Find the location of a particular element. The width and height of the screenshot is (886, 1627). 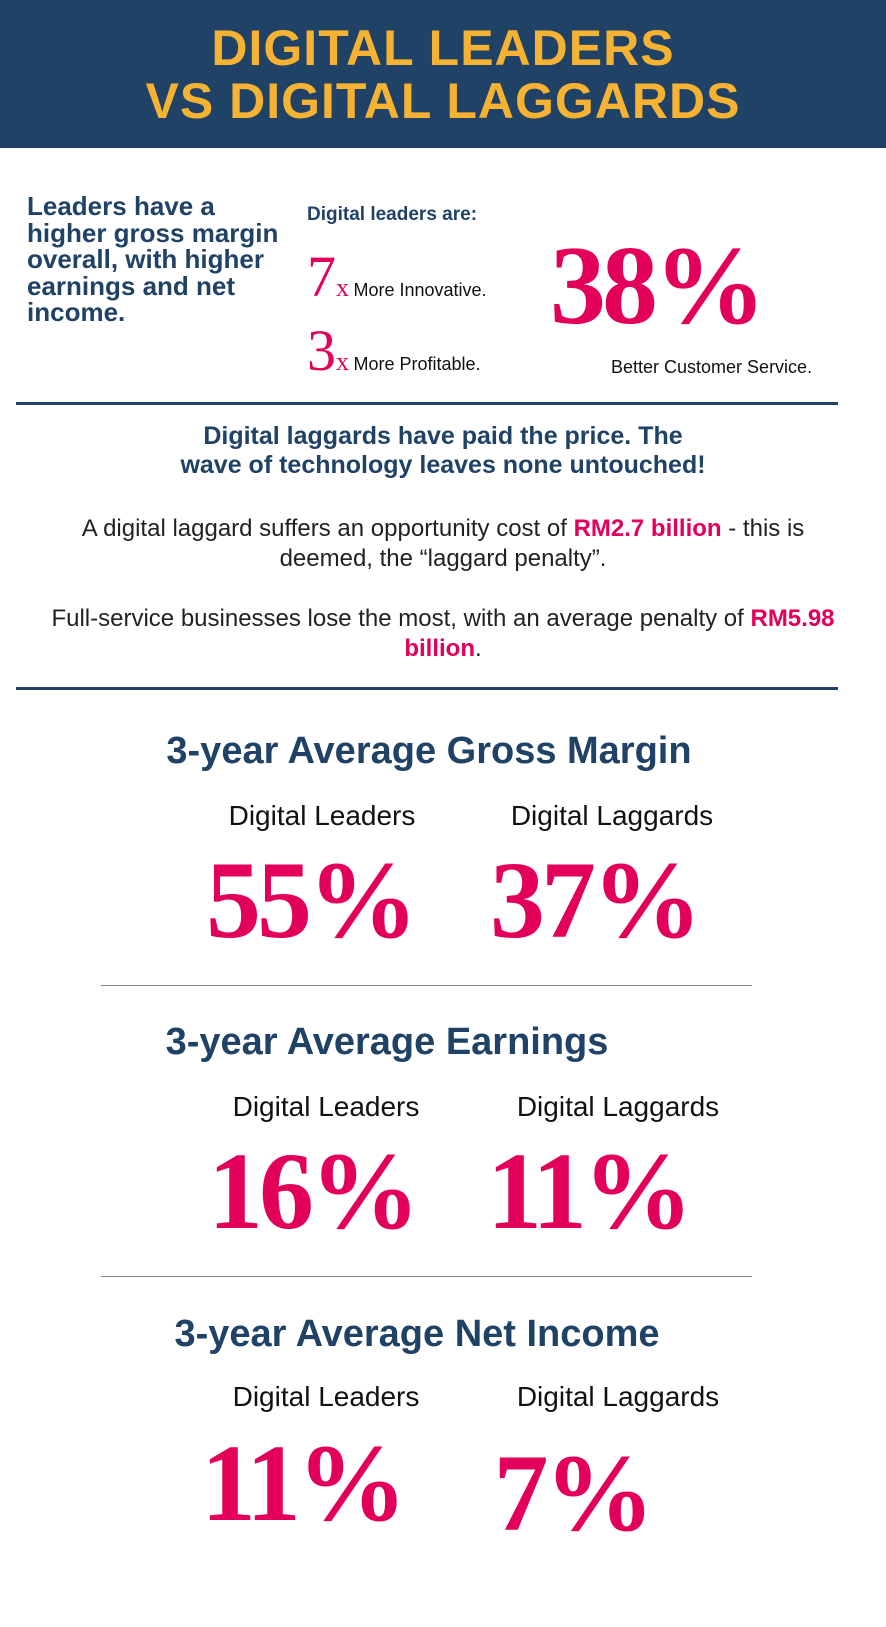

laggards-value: 11% is located at coordinates (590, 1191).